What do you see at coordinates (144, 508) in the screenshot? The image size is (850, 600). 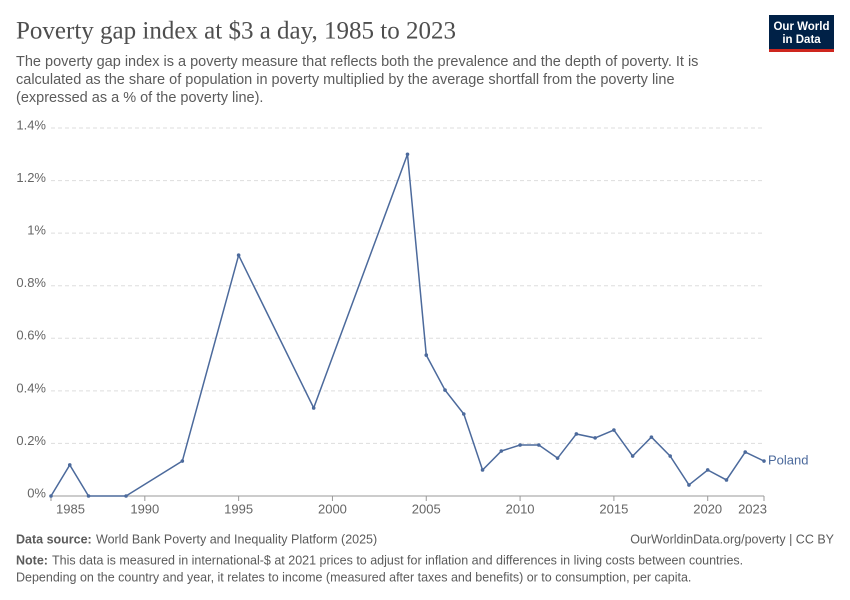 I see `x-tick-label: 1990` at bounding box center [144, 508].